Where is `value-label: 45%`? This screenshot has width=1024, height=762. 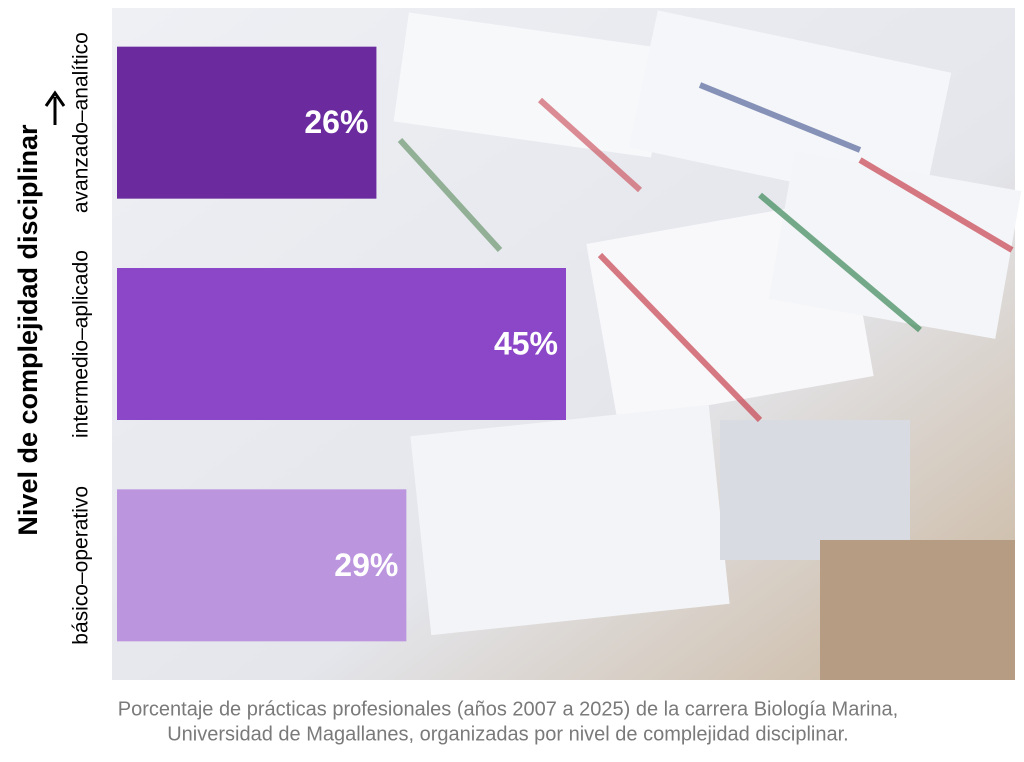 value-label: 45% is located at coordinates (526, 343).